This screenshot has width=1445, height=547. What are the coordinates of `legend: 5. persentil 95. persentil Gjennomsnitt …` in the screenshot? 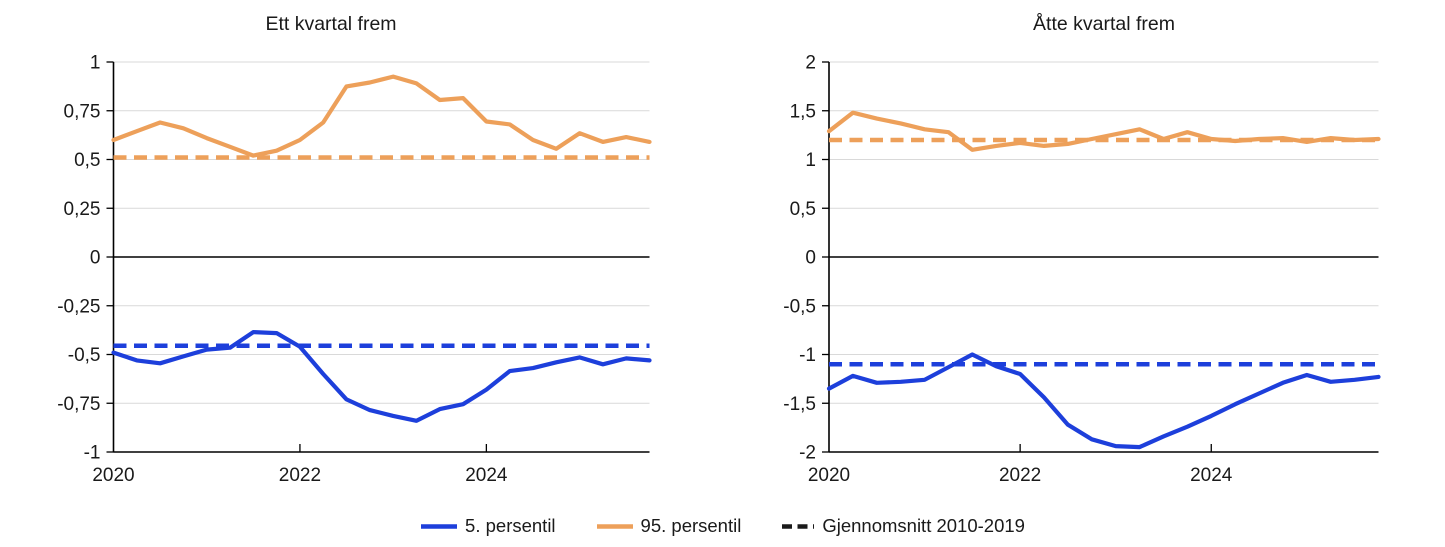 It's located at (722, 526).